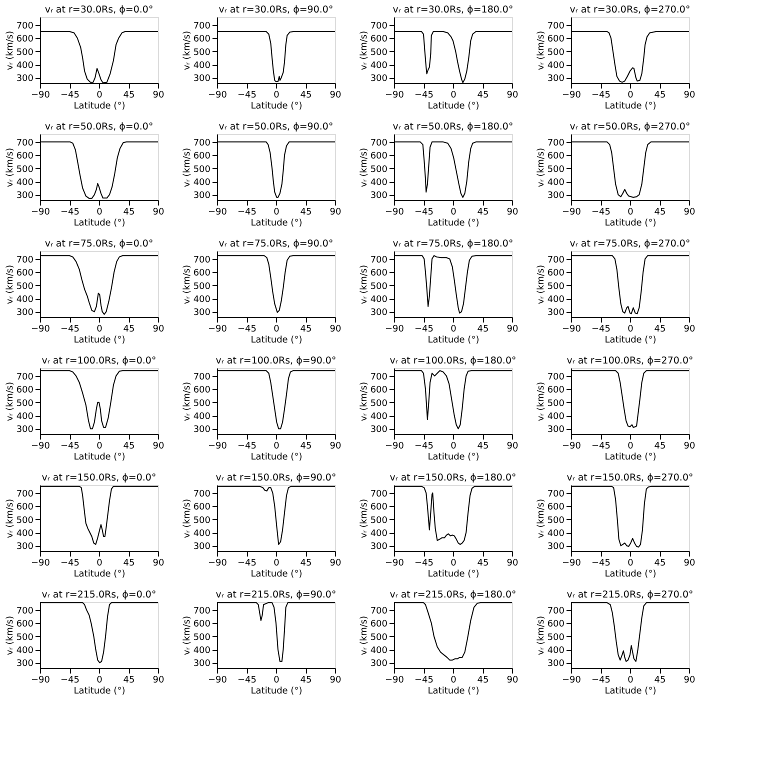  Describe the element at coordinates (453, 478) in the screenshot. I see `chart-title: vᵣ at r=150.0Rs, ϕ=180.0°` at that location.